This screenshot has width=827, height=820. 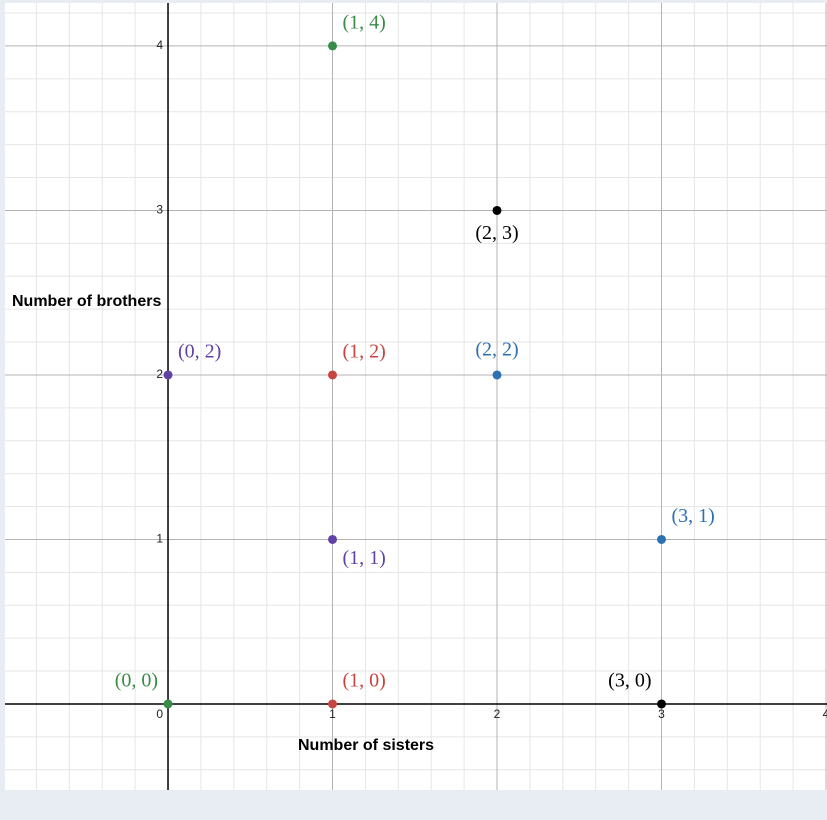 What do you see at coordinates (159, 45) in the screenshot?
I see `y-tick-label: 4` at bounding box center [159, 45].